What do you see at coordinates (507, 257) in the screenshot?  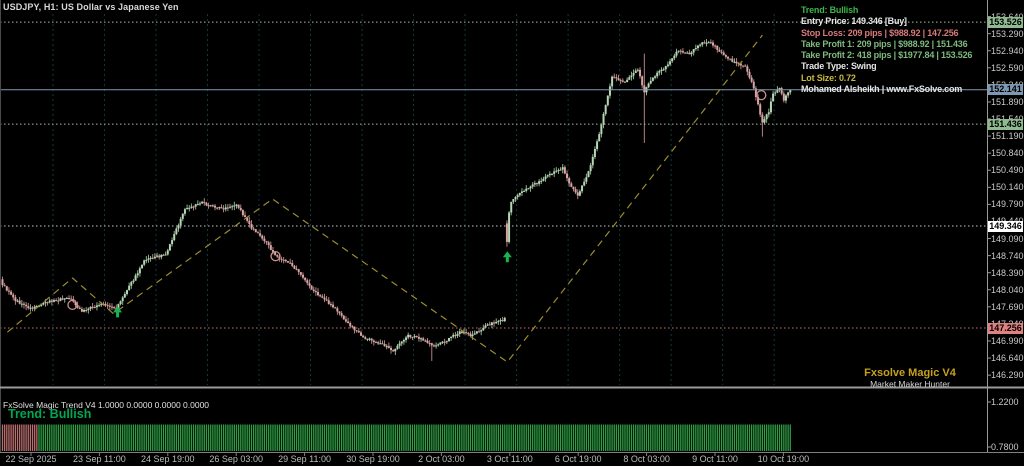 I see `buy-arrow-icon` at bounding box center [507, 257].